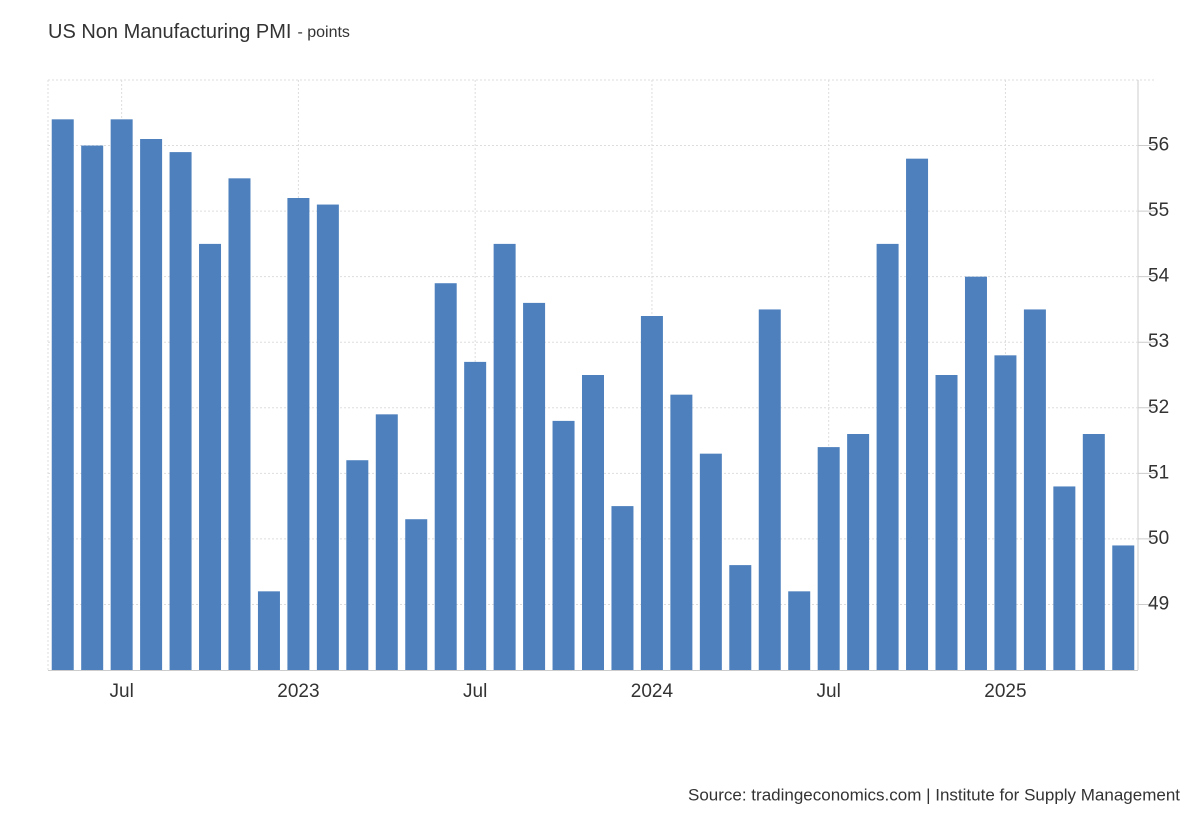 Image resolution: width=1200 pixels, height=820 pixels. I want to click on title: US Non Manufacturing PMI, so click(169, 32).